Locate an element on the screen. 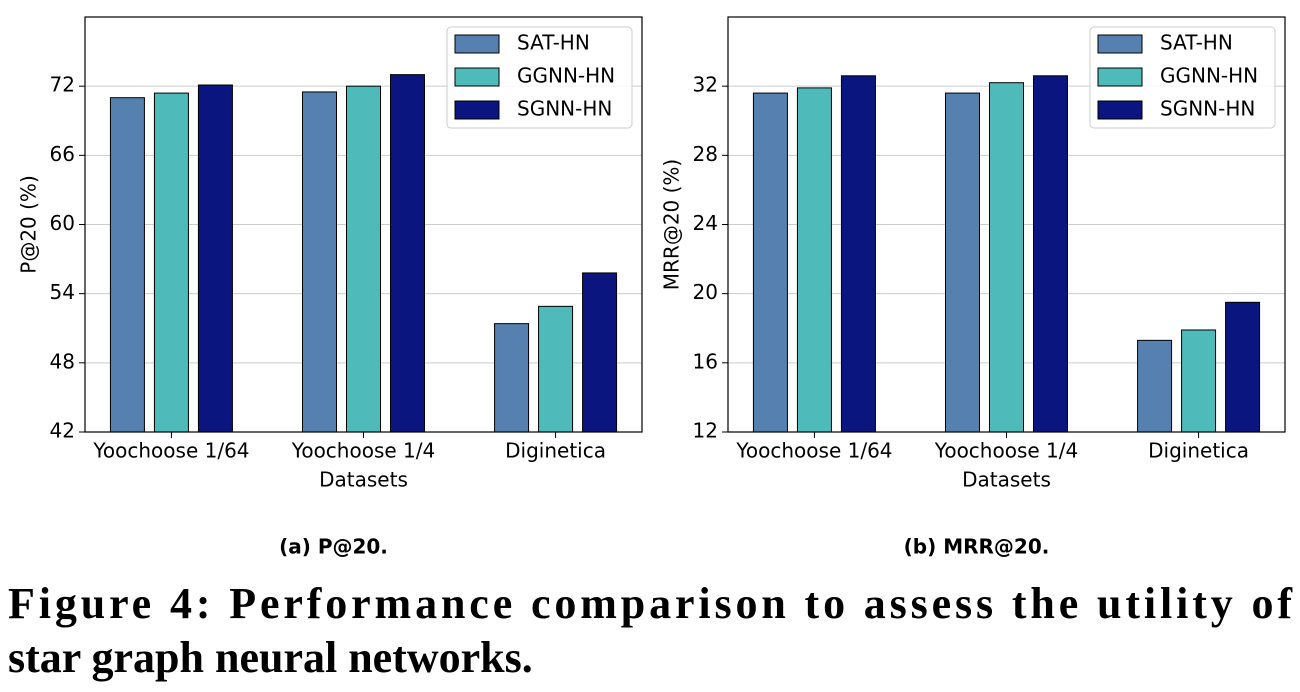 Image resolution: width=1300 pixels, height=692 pixels. y-tick-label: 24 is located at coordinates (705, 223).